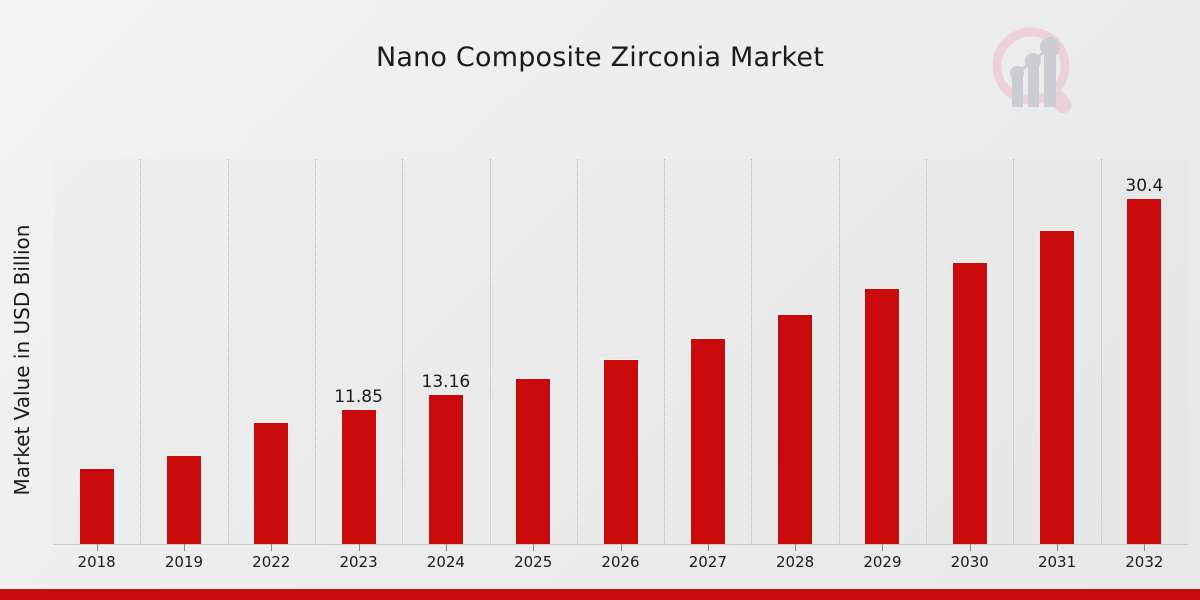 The height and width of the screenshot is (600, 1200). Describe the element at coordinates (183, 499) in the screenshot. I see `bar-2019` at that location.